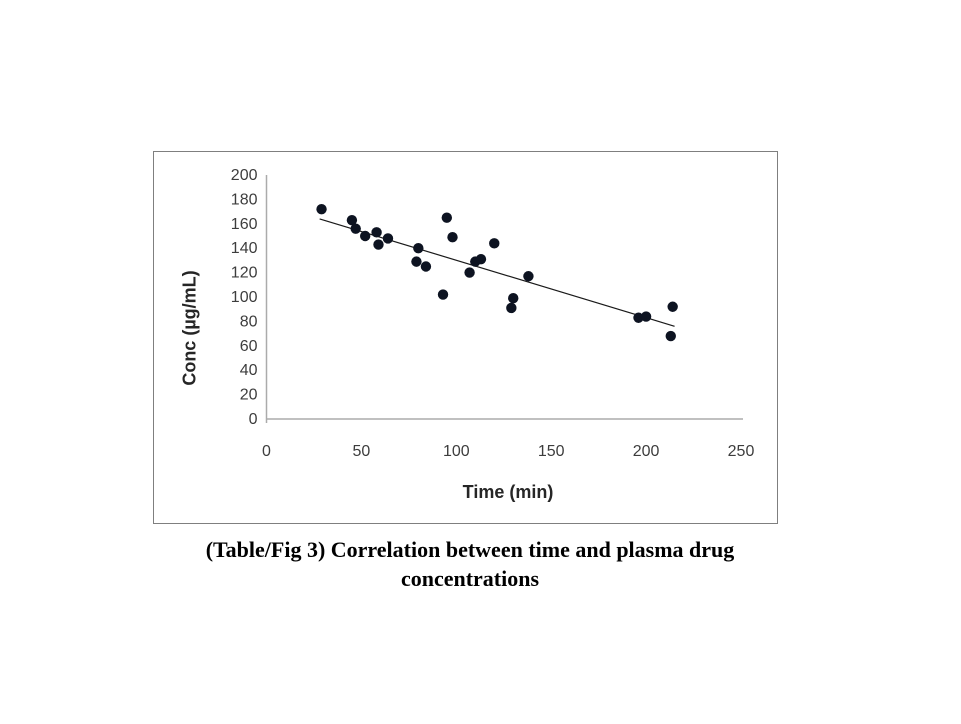 The height and width of the screenshot is (724, 961). I want to click on x-tick-label: 100, so click(456, 451).